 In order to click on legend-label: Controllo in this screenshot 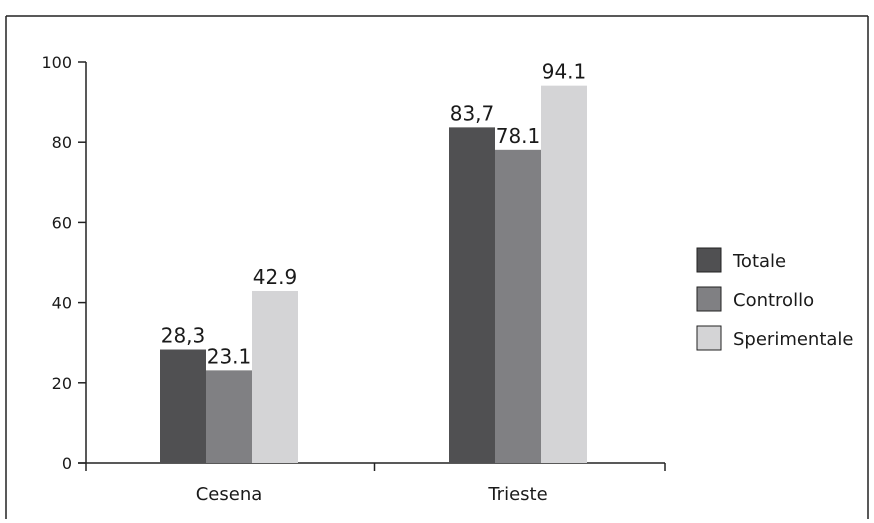, I will do `click(773, 300)`.